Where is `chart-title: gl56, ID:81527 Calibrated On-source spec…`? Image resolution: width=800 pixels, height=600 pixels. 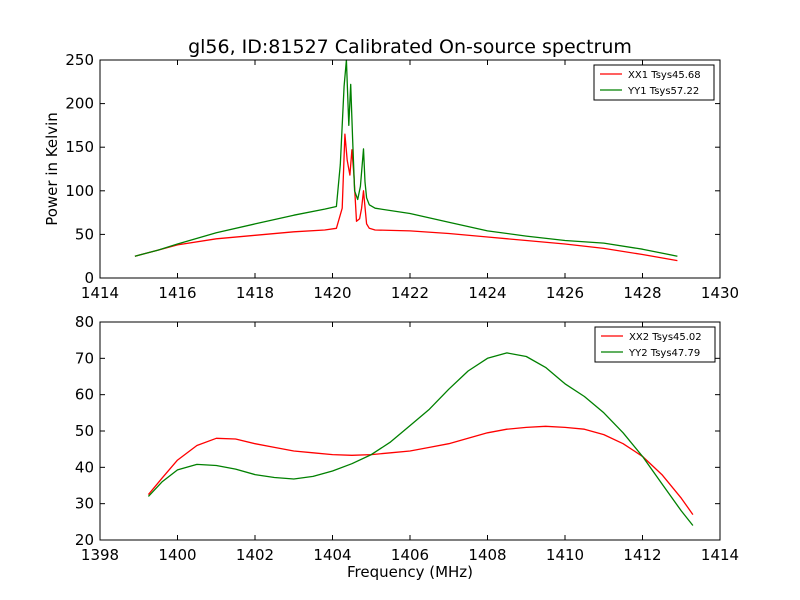 chart-title: gl56, ID:81527 Calibrated On-source spec… is located at coordinates (410, 47).